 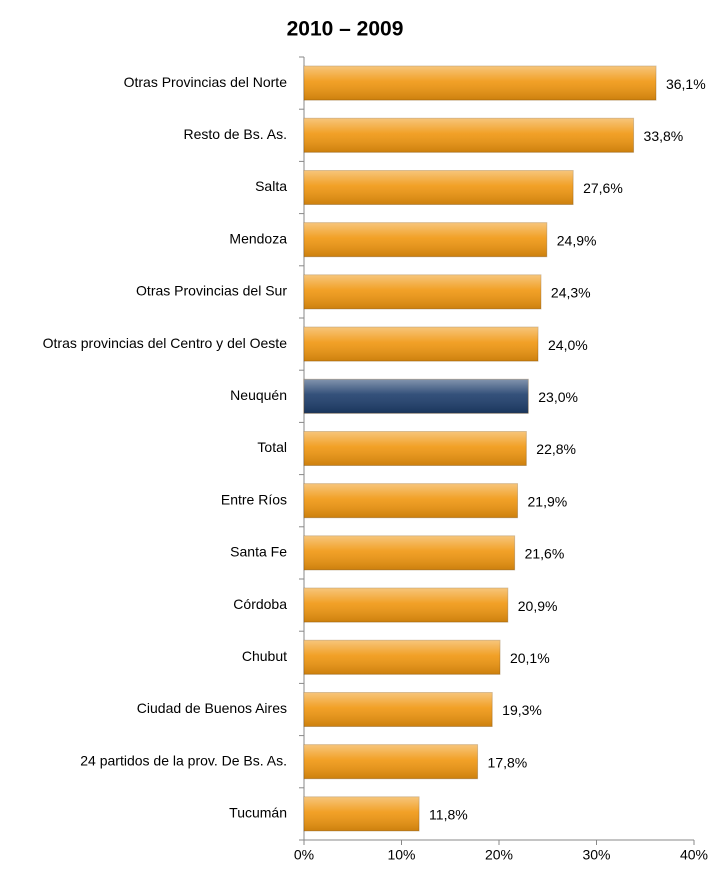 What do you see at coordinates (258, 813) in the screenshot?
I see `category-label: Tucumán` at bounding box center [258, 813].